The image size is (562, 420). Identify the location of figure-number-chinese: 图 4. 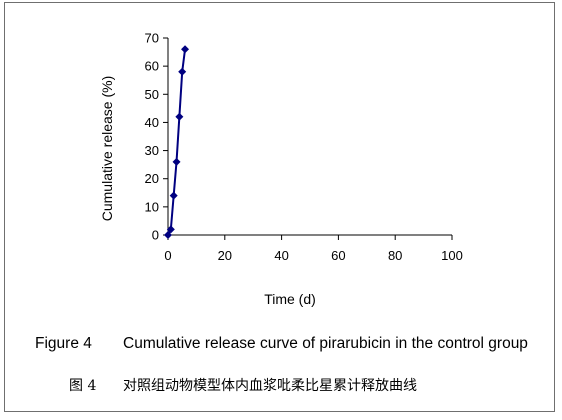
(83, 386).